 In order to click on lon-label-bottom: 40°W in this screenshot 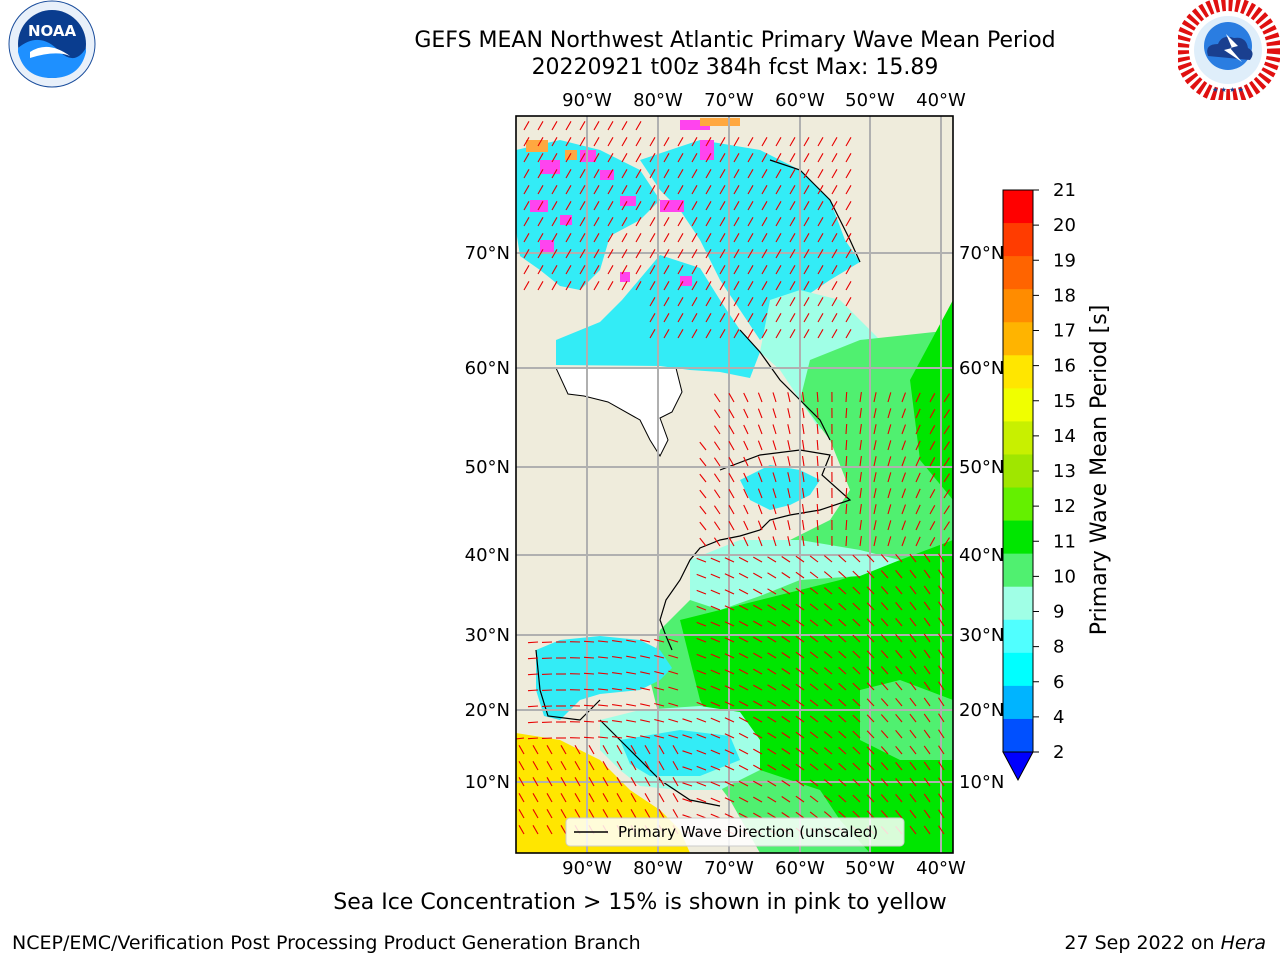, I will do `click(941, 868)`.